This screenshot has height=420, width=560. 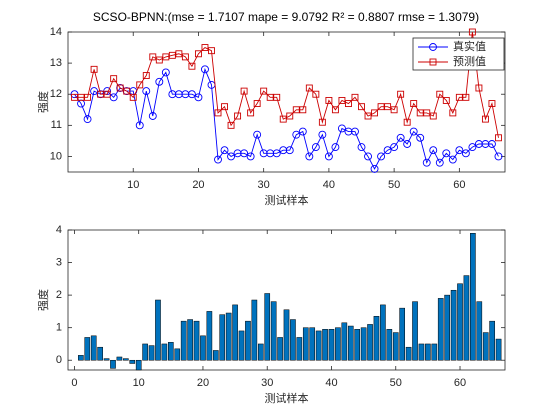 What do you see at coordinates (59, 262) in the screenshot?
I see `y-tick-label: 3` at bounding box center [59, 262].